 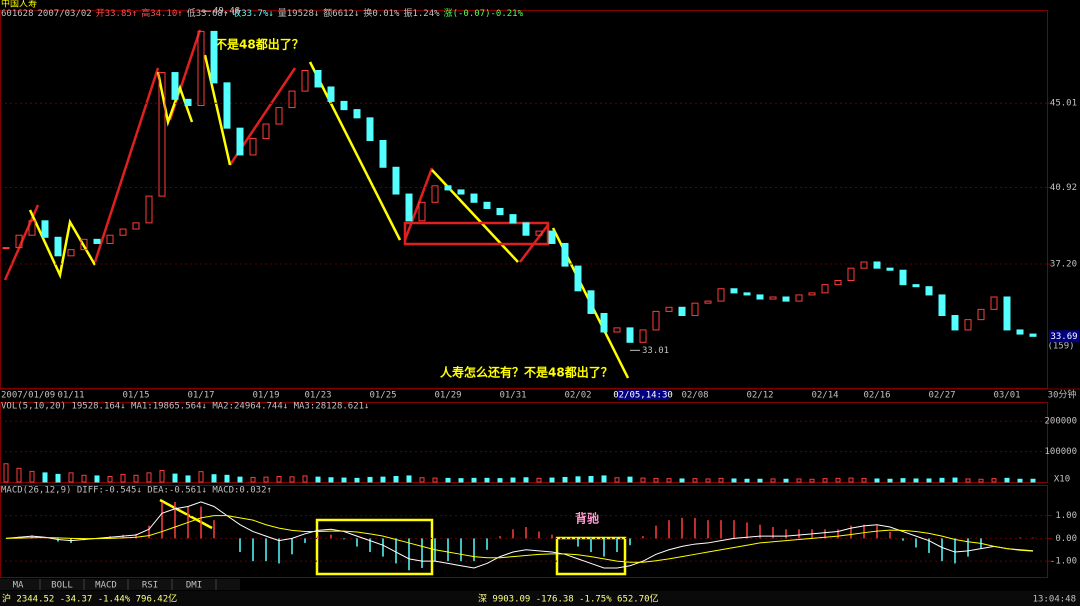 I want to click on x-tick-label: 02/02, so click(x=577, y=396).